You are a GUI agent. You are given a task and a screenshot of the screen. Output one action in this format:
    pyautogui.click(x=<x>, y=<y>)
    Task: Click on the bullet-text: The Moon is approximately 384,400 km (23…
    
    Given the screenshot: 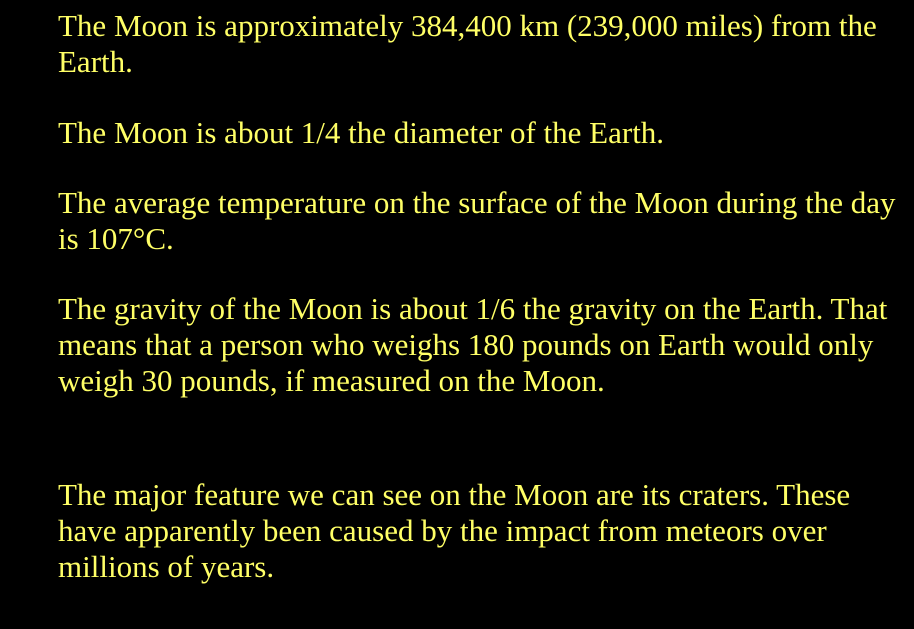 What is the action you would take?
    pyautogui.click(x=467, y=43)
    